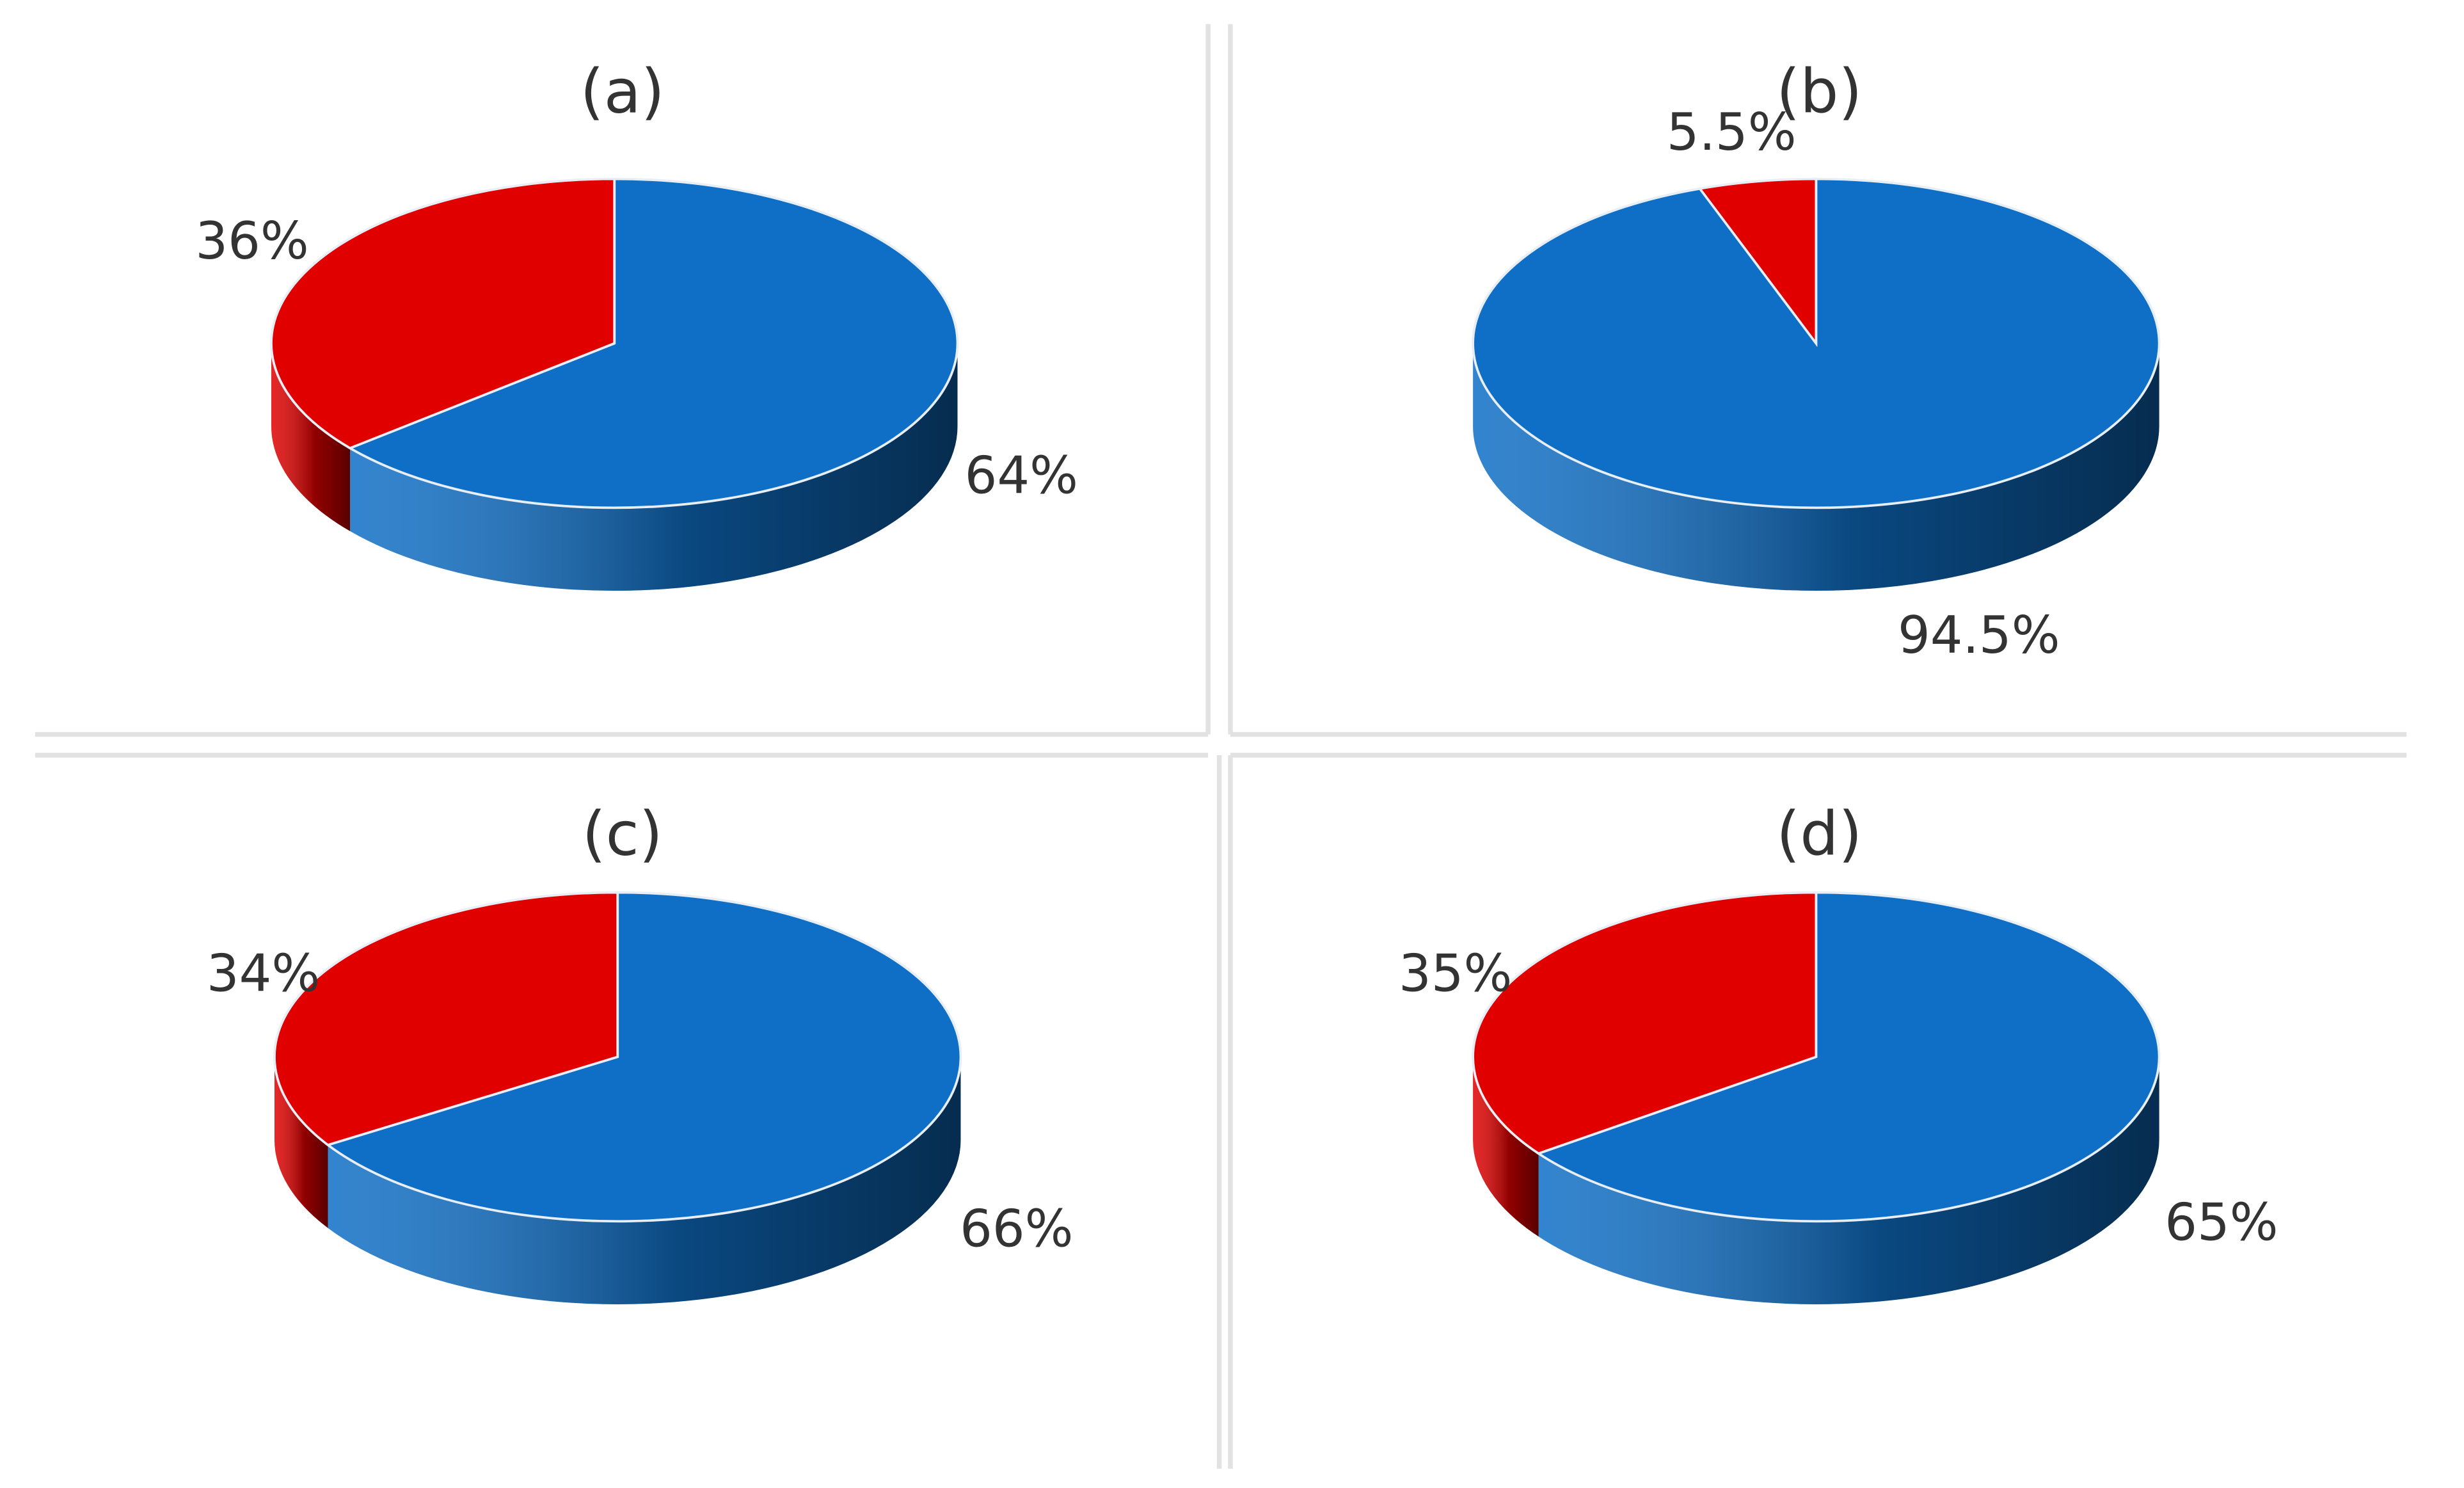  I want to click on chart-title: (d), so click(1819, 834).